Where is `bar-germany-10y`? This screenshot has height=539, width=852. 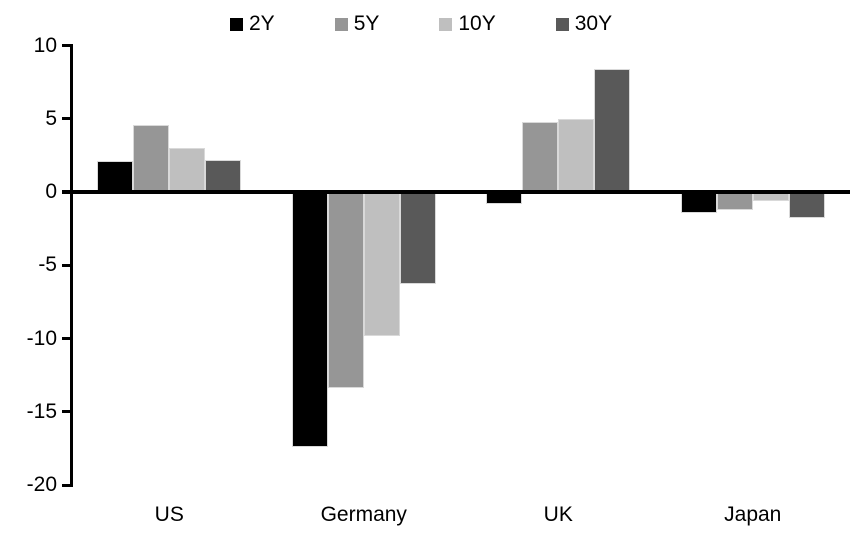 bar-germany-10y is located at coordinates (381, 264).